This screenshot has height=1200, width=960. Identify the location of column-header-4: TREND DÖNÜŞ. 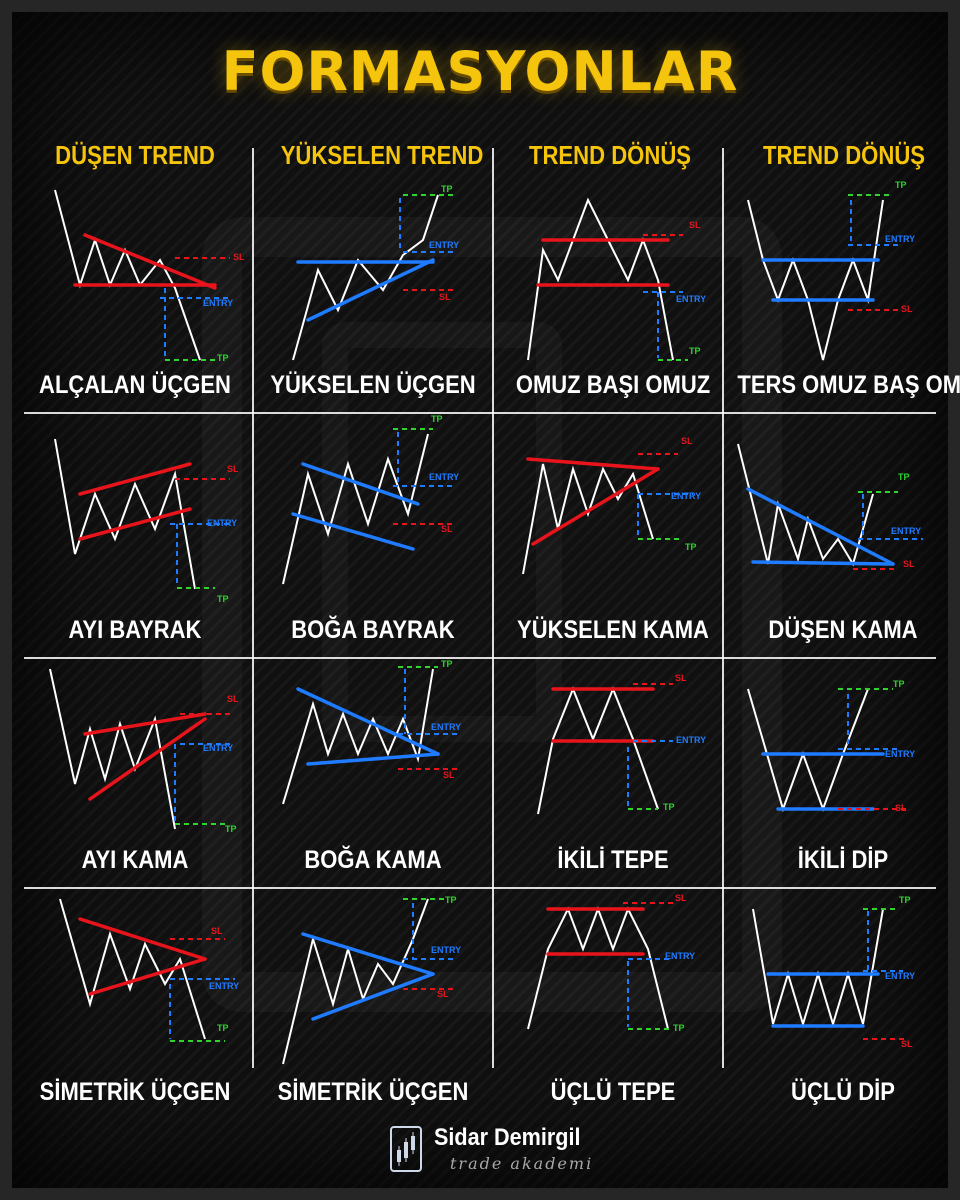
(844, 155).